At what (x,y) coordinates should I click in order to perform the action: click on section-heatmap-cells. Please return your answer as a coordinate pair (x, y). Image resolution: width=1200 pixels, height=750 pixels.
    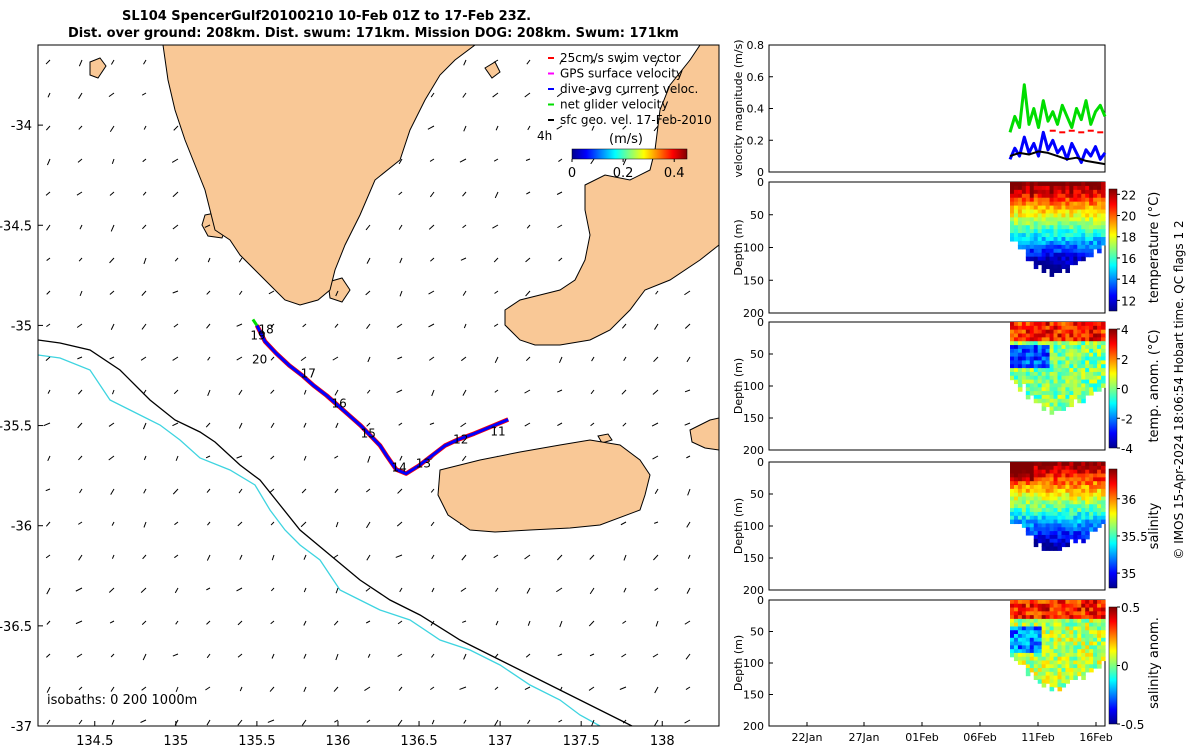
    Looking at the image, I should click on (1058, 506).